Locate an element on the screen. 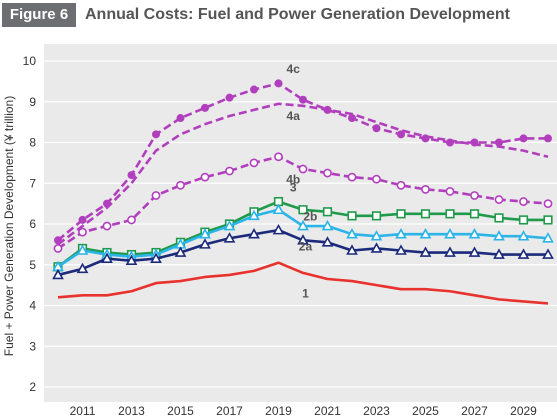 This screenshot has height=419, width=557. x-tick-label: 2025 is located at coordinates (425, 411).